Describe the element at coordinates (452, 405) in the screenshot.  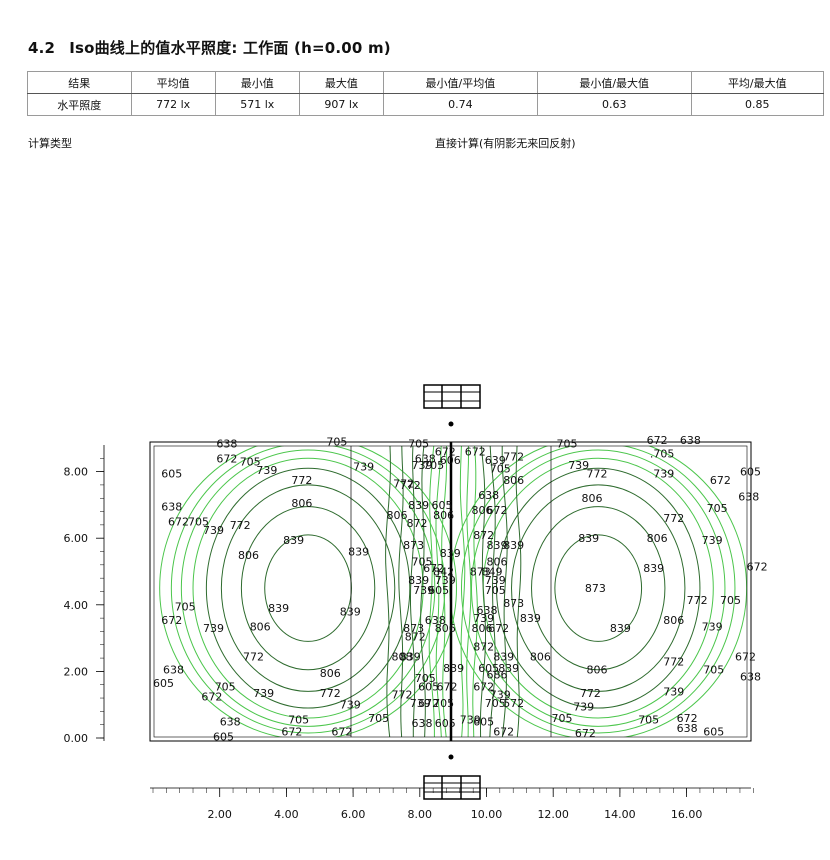
I see `luminaire-top-icon` at that location.